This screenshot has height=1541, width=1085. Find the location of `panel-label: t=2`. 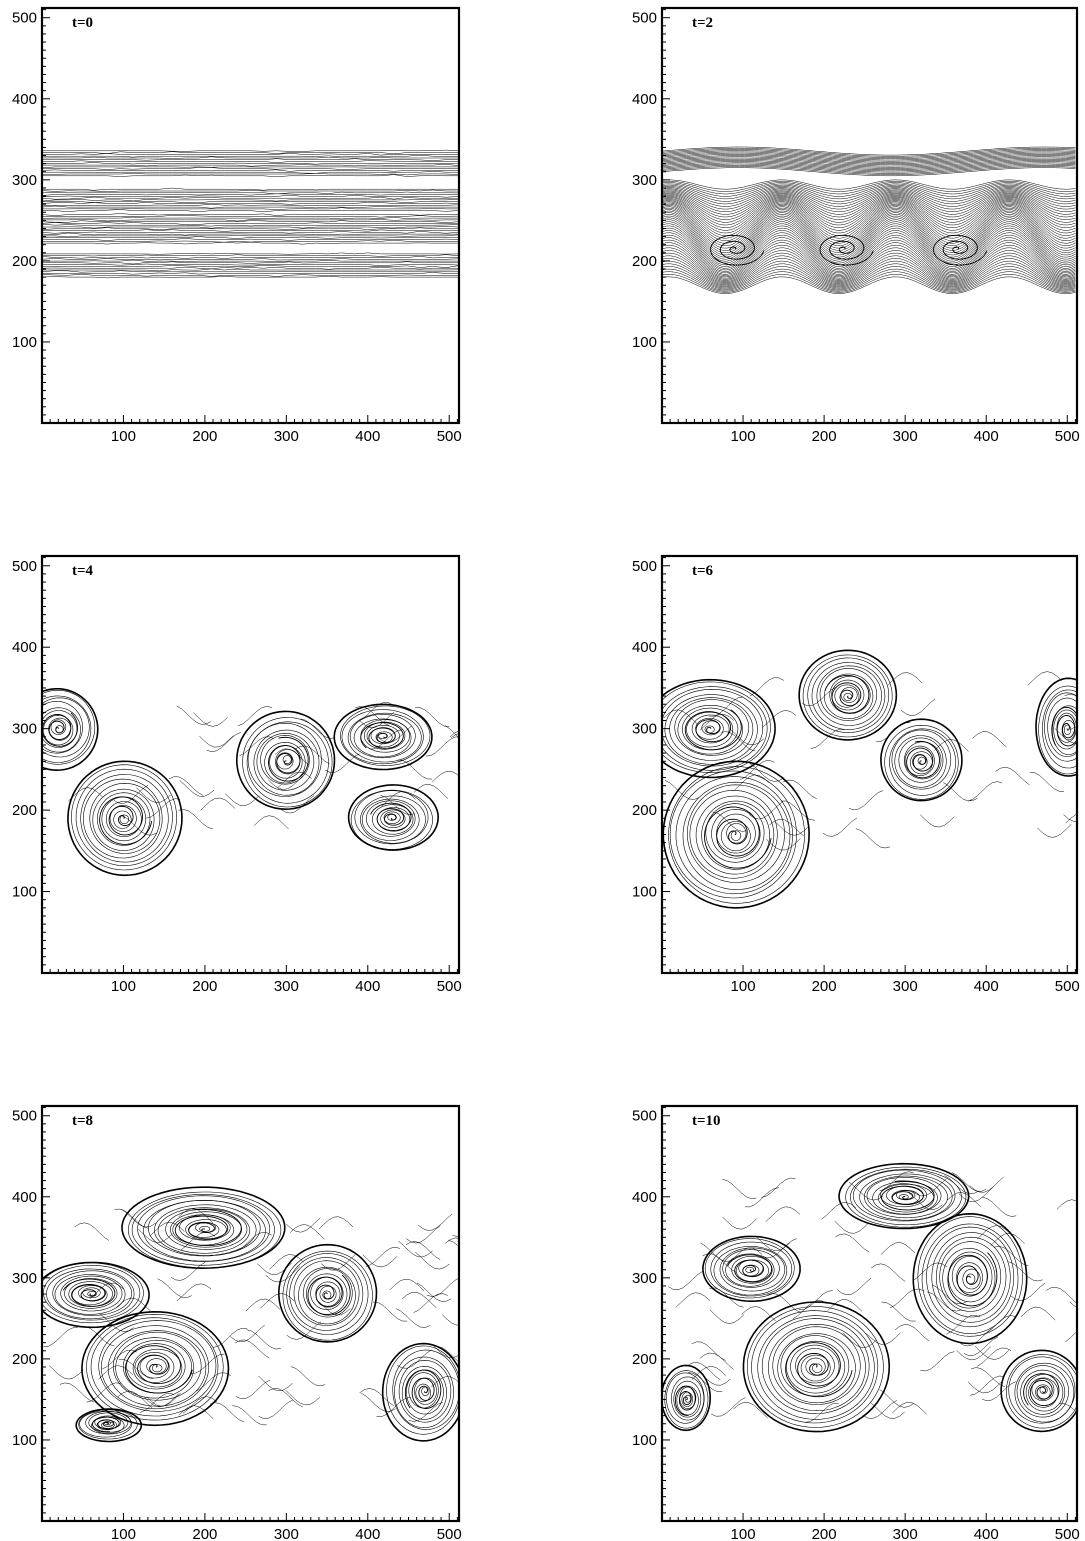

panel-label: t=2 is located at coordinates (702, 23).